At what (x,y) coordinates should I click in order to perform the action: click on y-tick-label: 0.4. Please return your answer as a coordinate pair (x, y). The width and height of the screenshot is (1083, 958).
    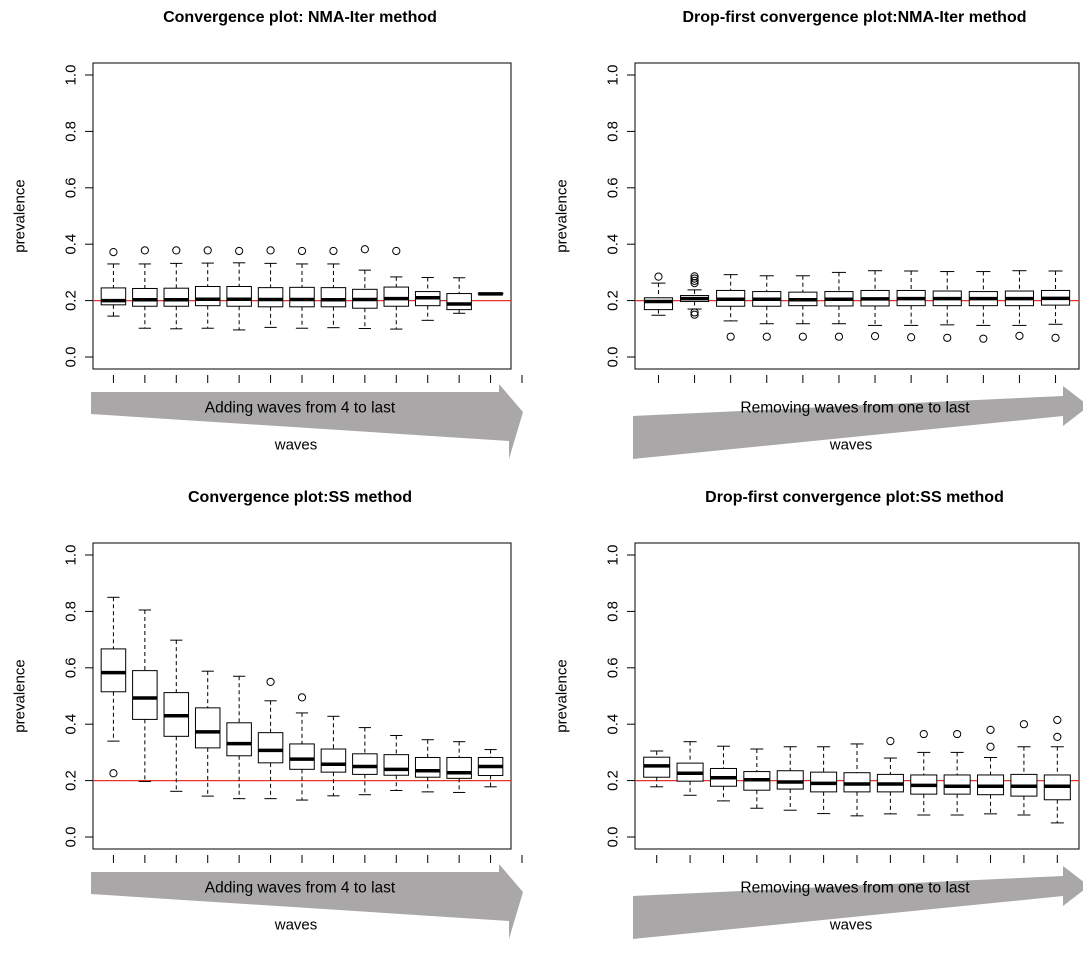
    Looking at the image, I should click on (613, 244).